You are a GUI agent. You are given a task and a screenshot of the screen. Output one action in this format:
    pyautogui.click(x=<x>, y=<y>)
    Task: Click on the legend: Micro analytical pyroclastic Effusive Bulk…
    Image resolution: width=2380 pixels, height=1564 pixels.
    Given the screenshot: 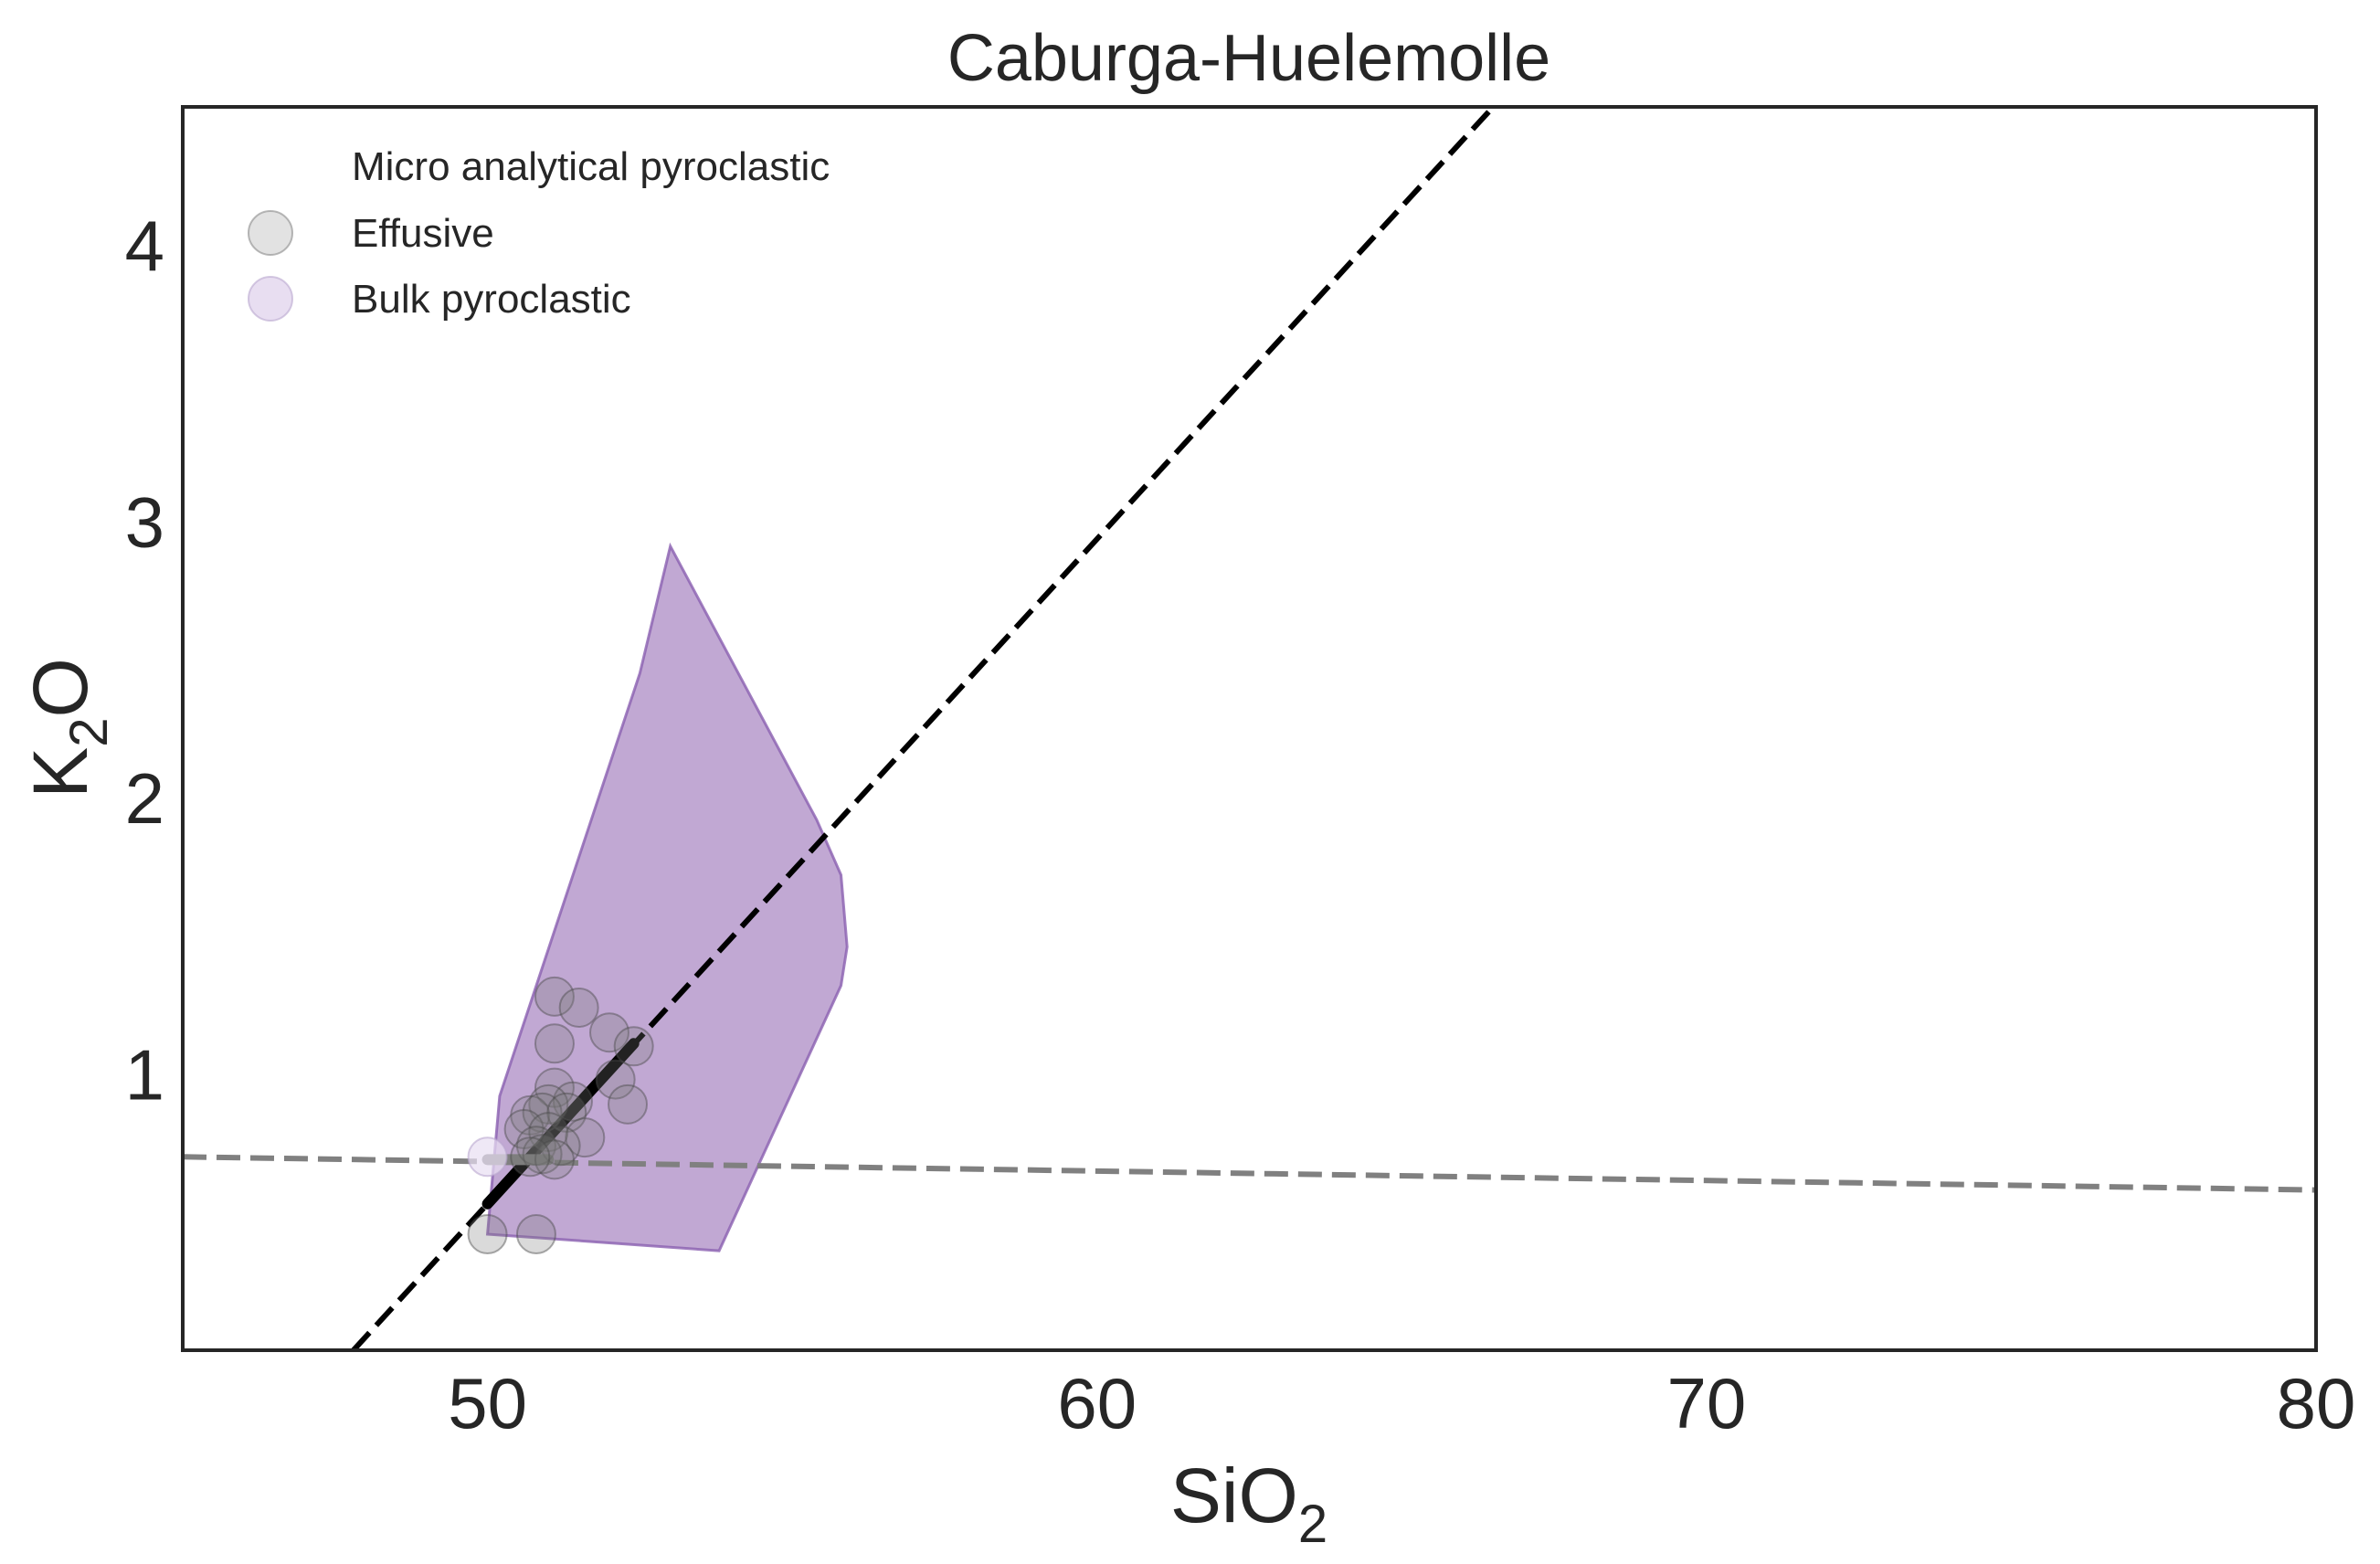 What is the action you would take?
    pyautogui.click(x=539, y=233)
    